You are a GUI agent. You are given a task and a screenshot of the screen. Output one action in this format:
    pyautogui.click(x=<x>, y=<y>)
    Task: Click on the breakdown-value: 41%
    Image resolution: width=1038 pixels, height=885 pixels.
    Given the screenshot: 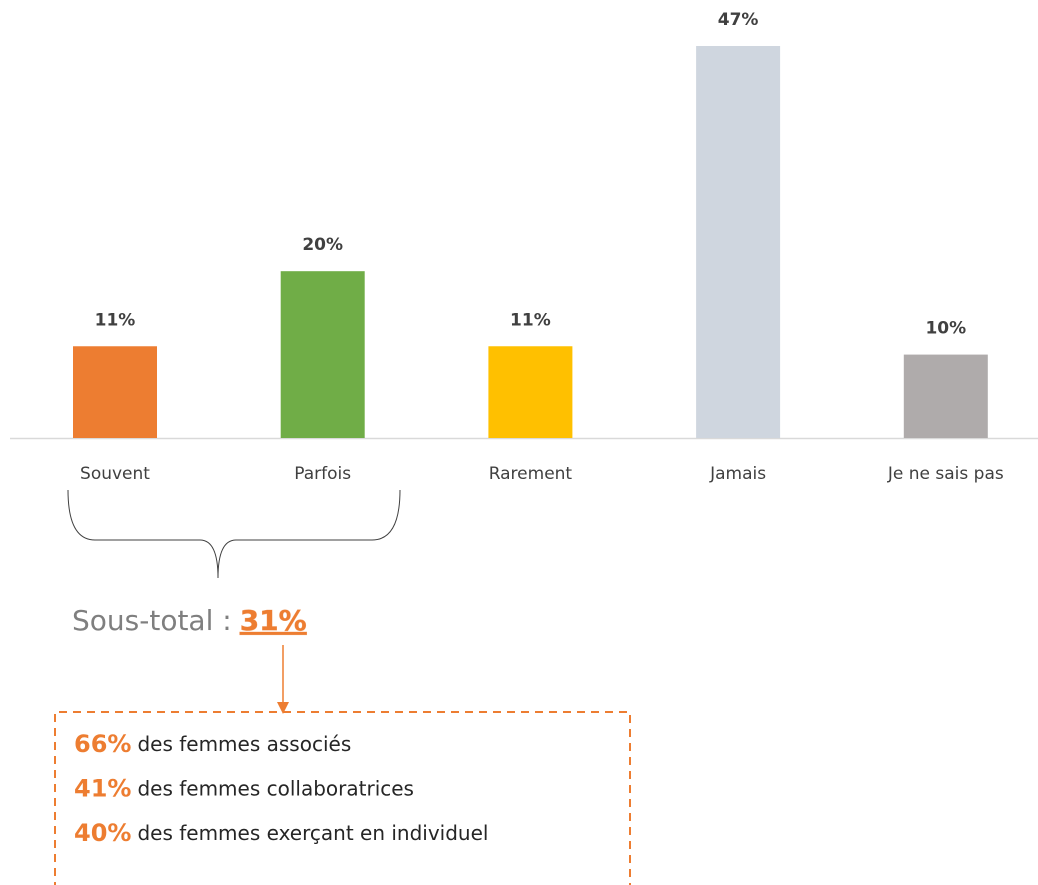 What is the action you would take?
    pyautogui.click(x=102, y=789)
    